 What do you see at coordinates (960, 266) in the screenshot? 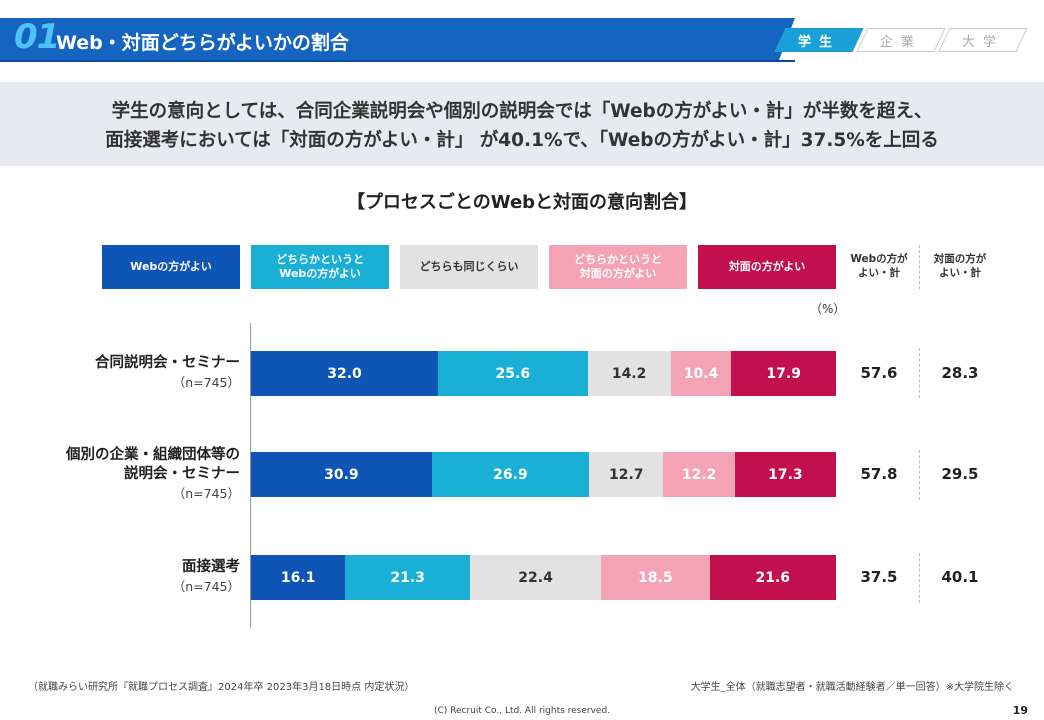
I see `face-total-header: 対面の方が よい・計` at bounding box center [960, 266].